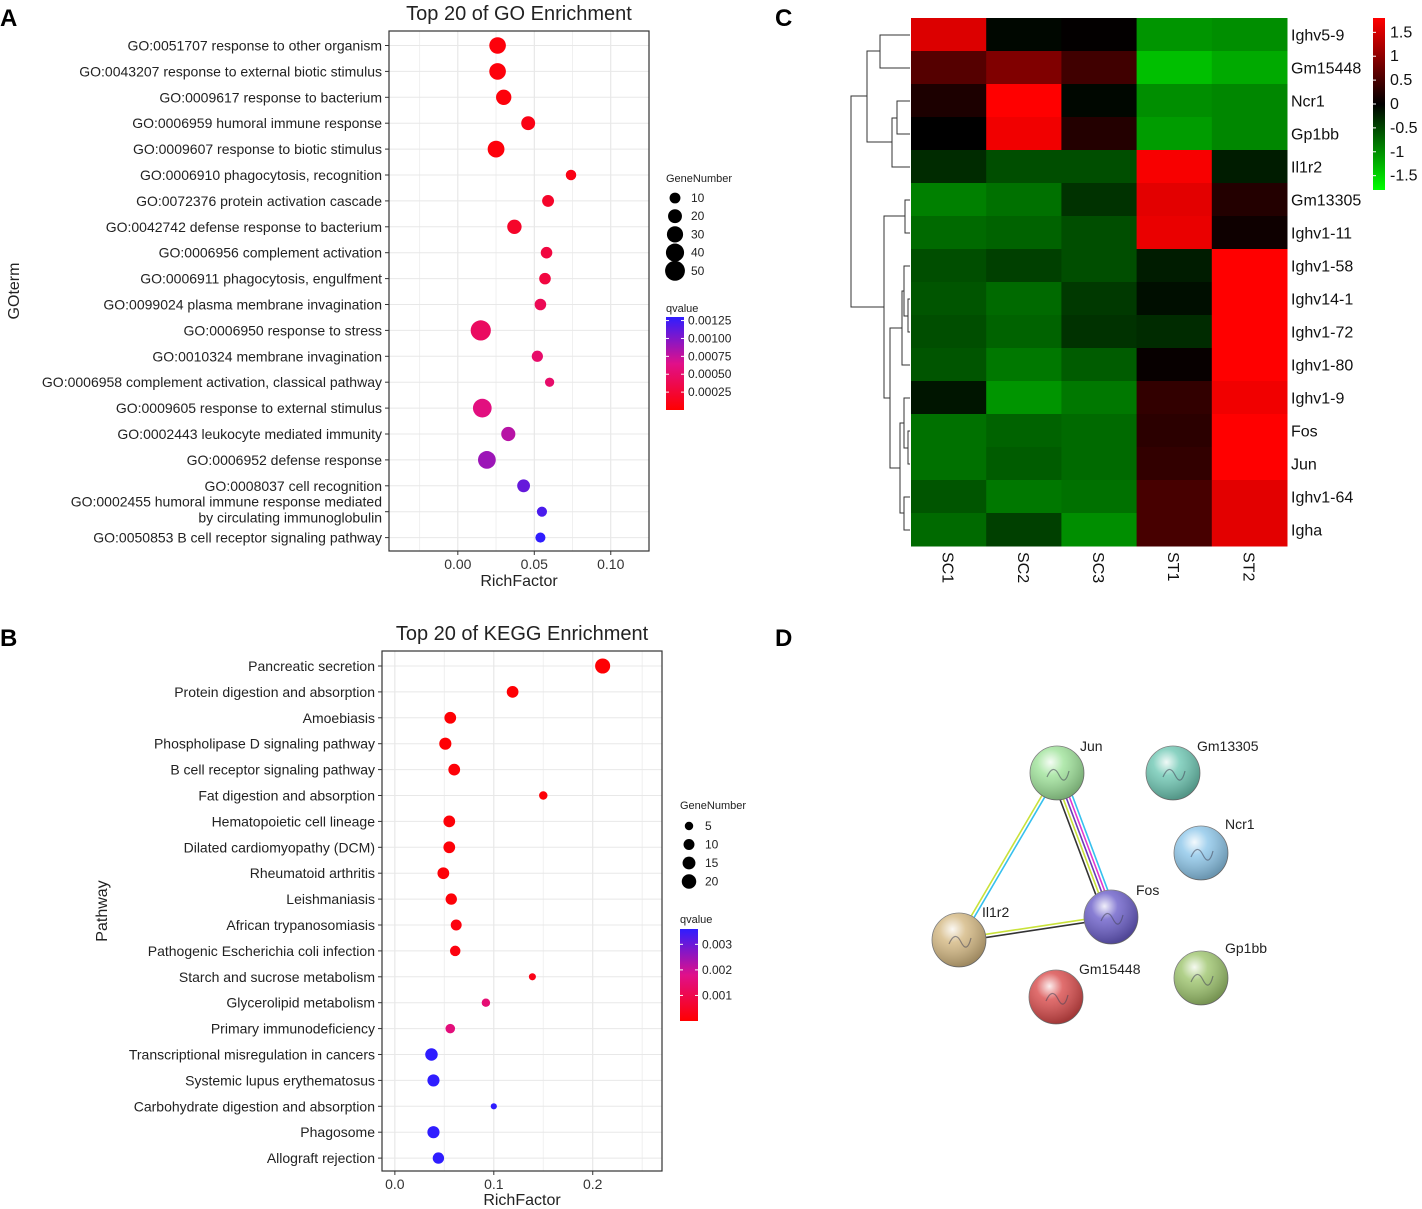  I want to click on go-qvalue-label: 0.00050, so click(710, 374).